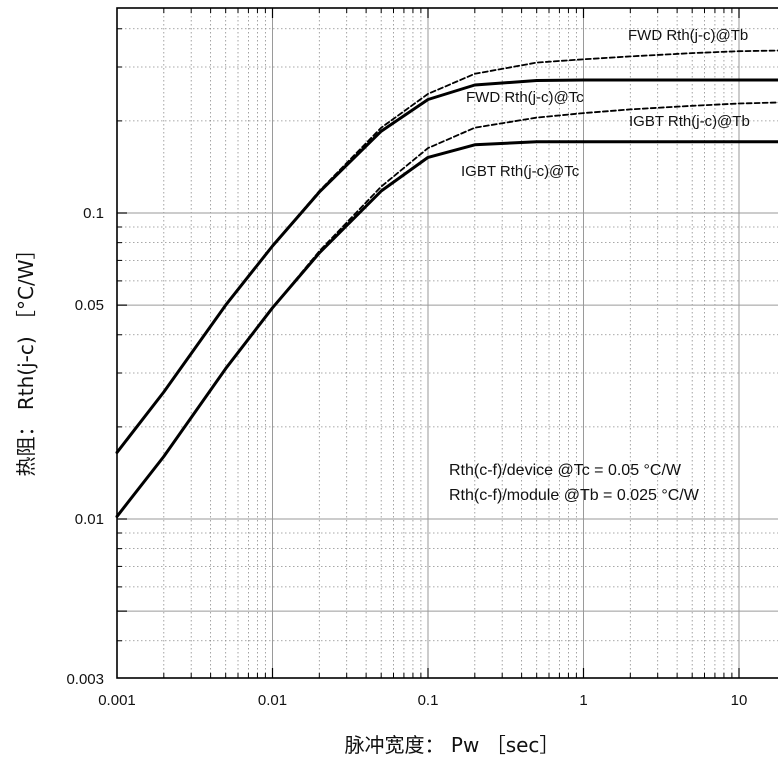 The width and height of the screenshot is (778, 760). I want to click on annotation-module-rth: Rth(c-f)/module @Tb = 0.025 °C/W, so click(574, 495).